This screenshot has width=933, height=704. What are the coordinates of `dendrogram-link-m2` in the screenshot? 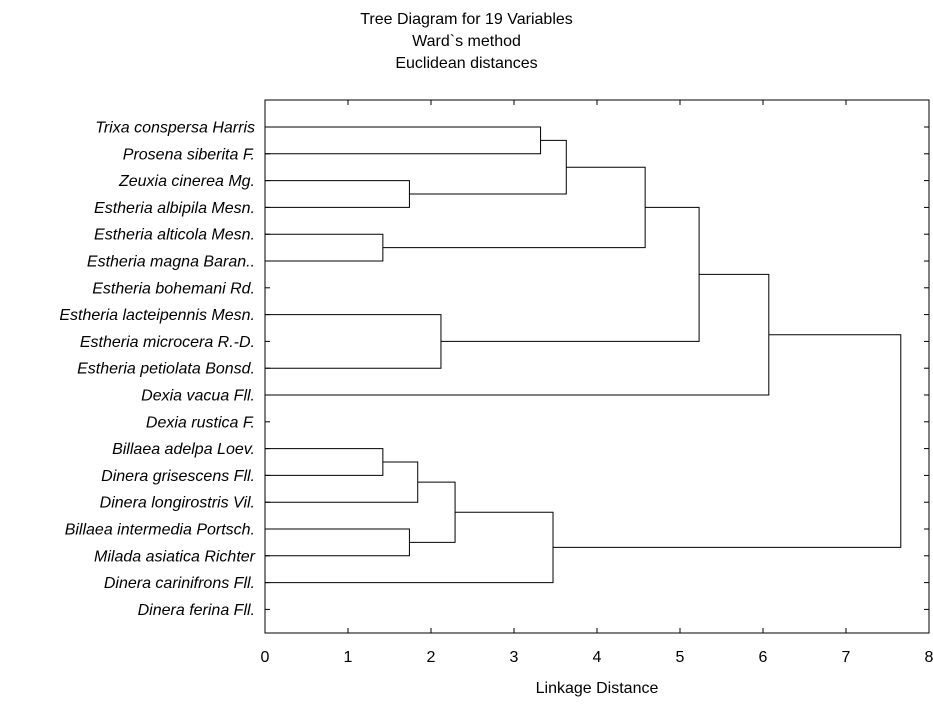 It's located at (337, 194).